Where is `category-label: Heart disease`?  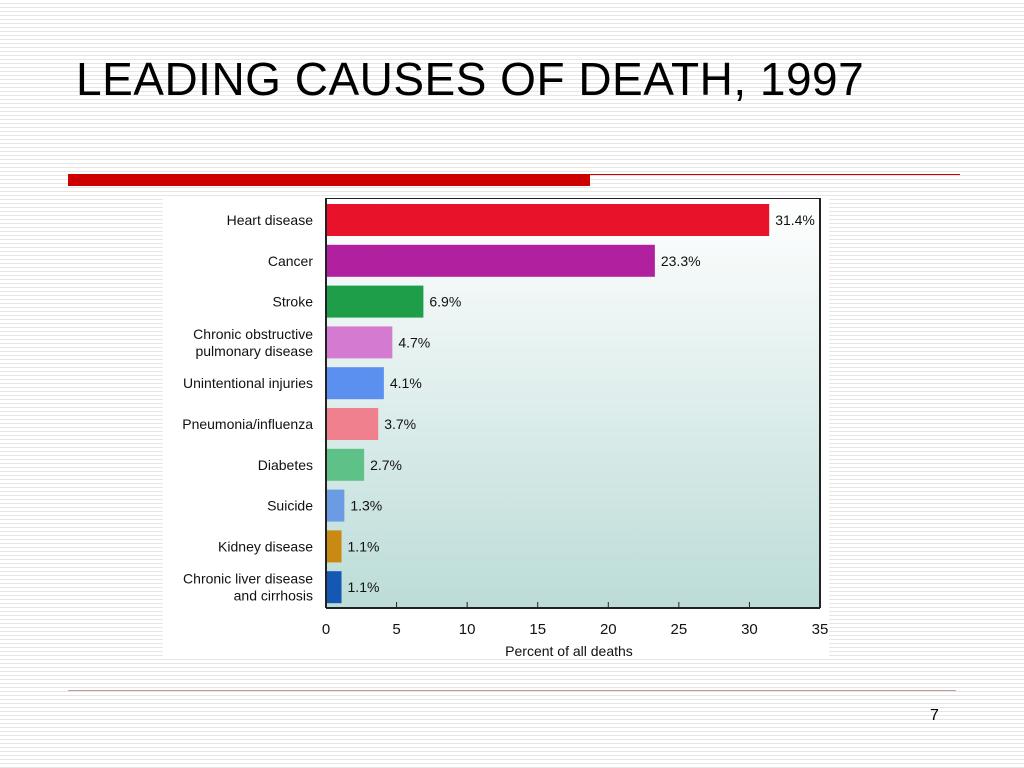 category-label: Heart disease is located at coordinates (270, 220).